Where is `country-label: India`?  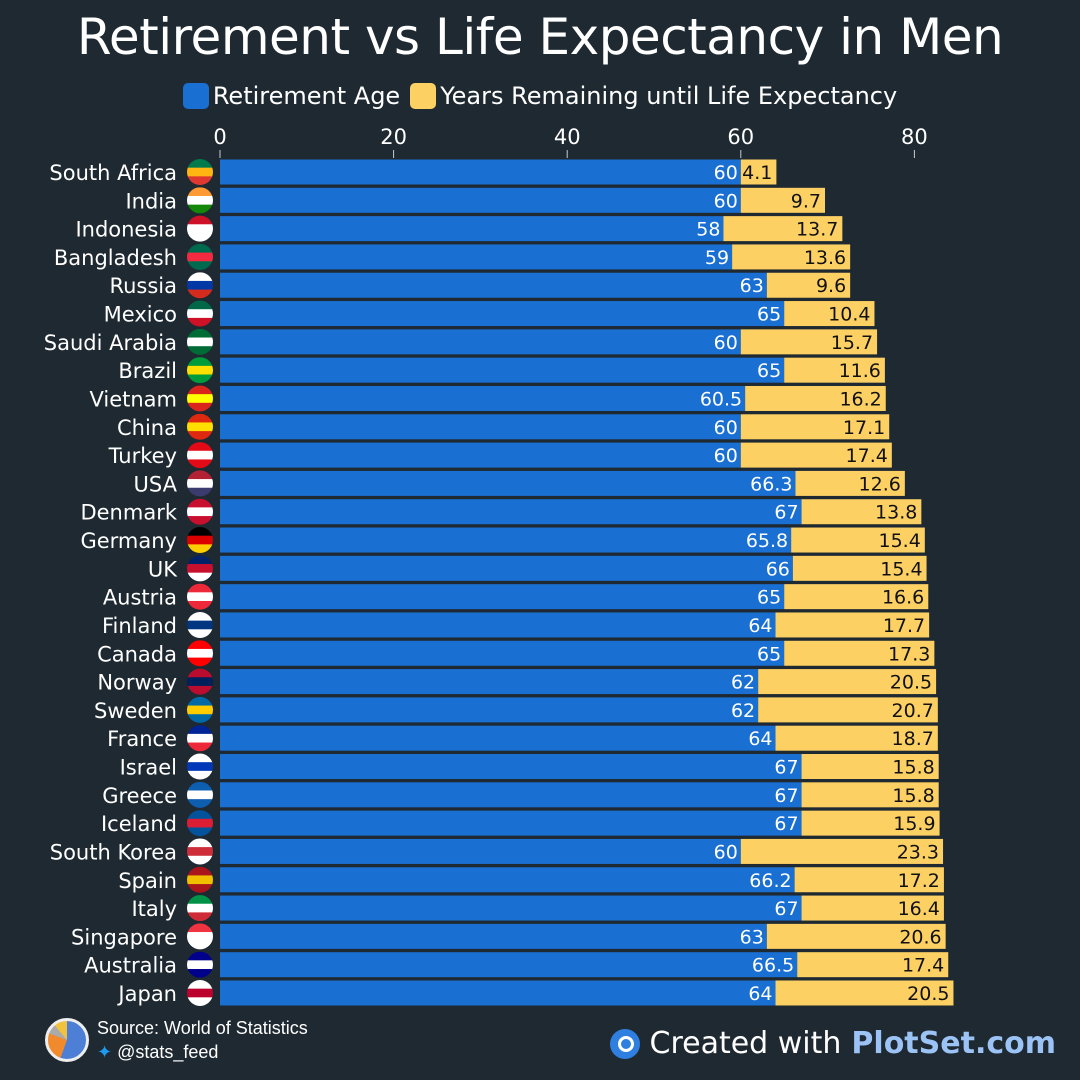 country-label: India is located at coordinates (151, 201).